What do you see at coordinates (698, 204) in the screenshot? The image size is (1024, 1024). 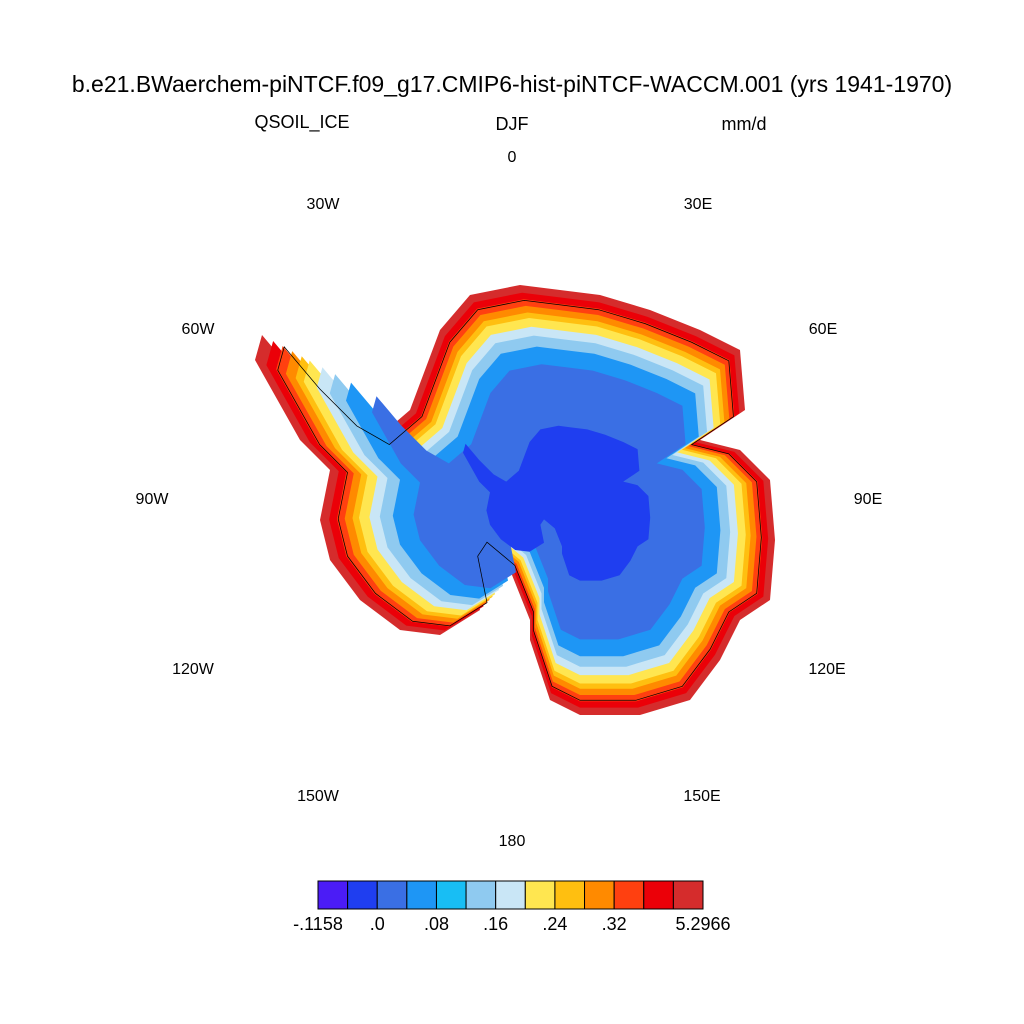 I see `longitude-label: 30E` at bounding box center [698, 204].